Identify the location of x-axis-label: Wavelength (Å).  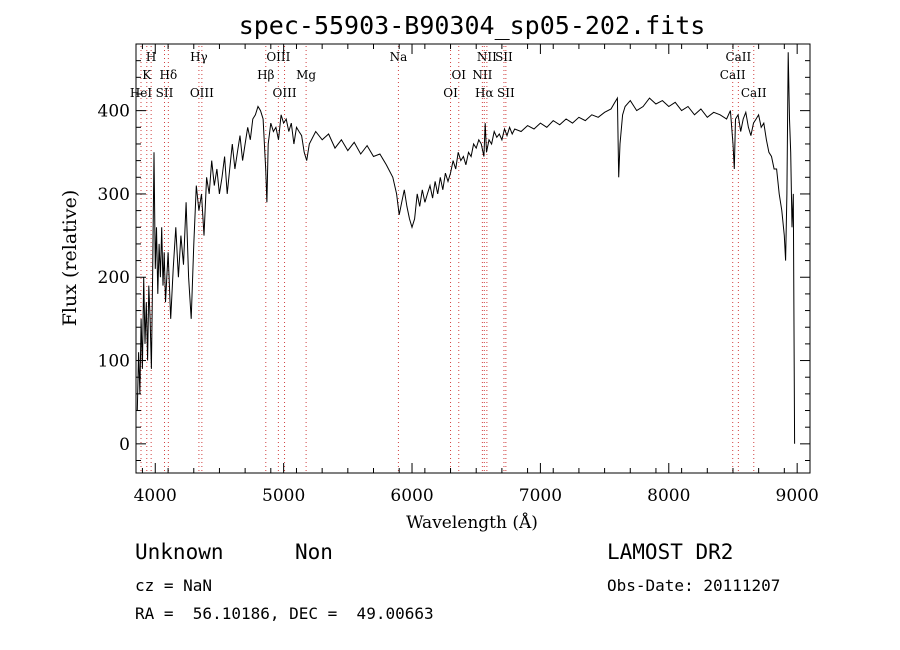
(472, 522).